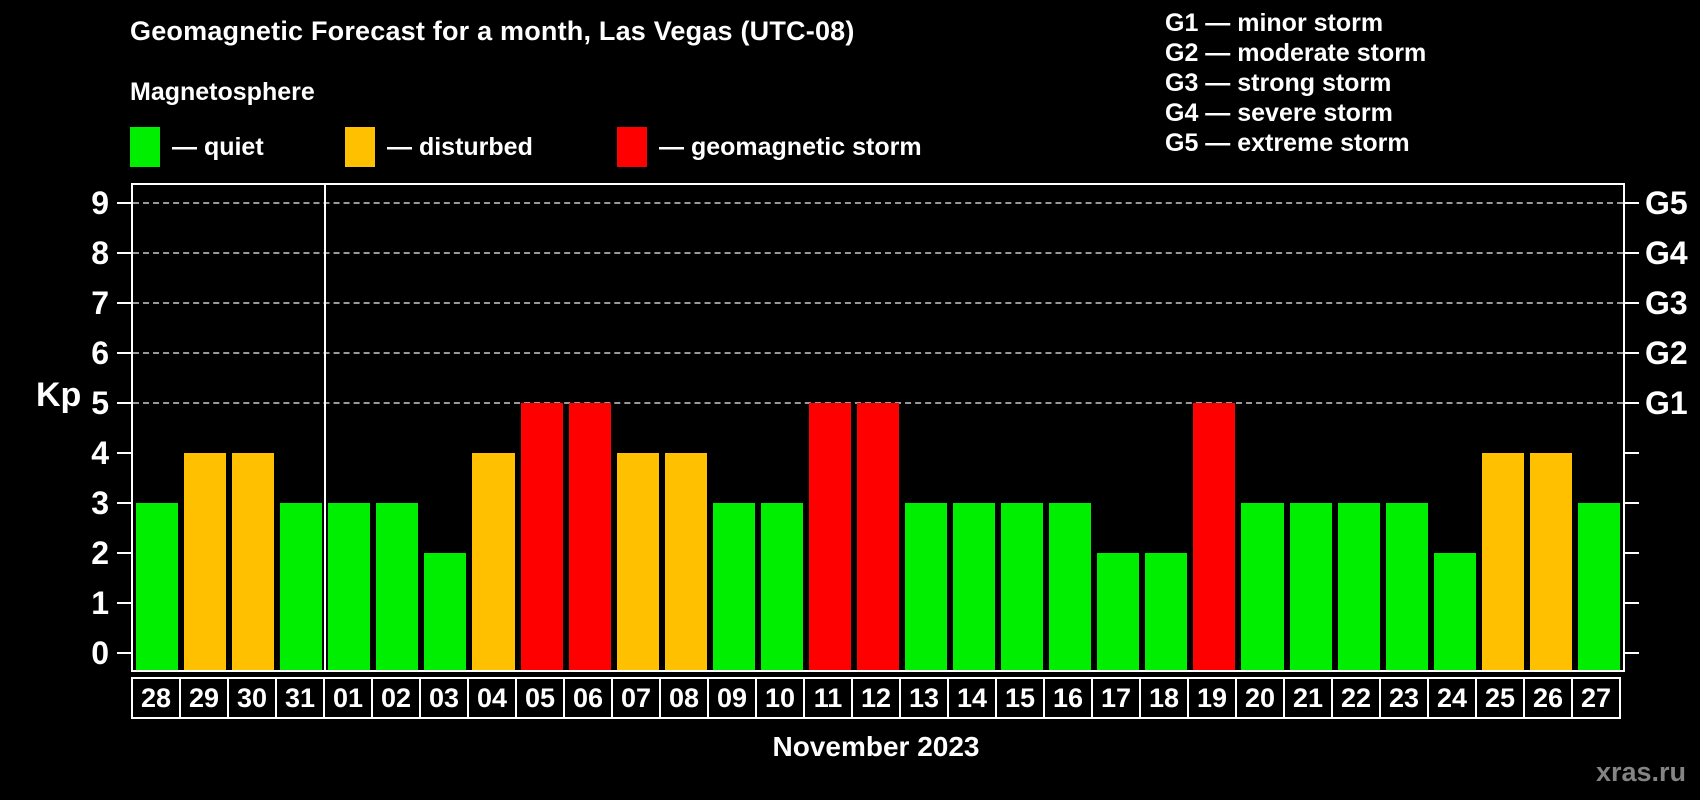 This screenshot has height=800, width=1700. Describe the element at coordinates (1356, 698) in the screenshot. I see `date-cell-22: 22` at that location.